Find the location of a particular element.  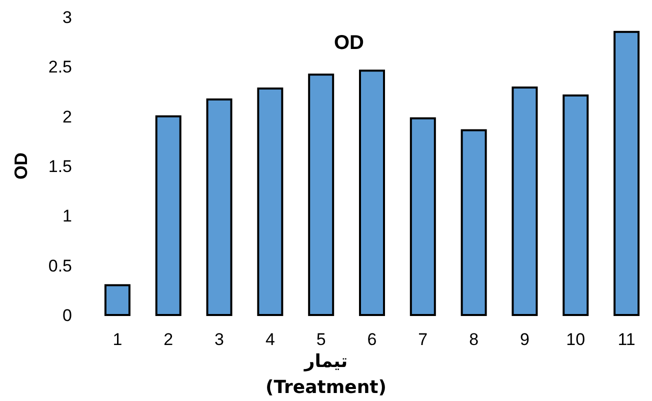

x-tick-label: 1 is located at coordinates (117, 339).